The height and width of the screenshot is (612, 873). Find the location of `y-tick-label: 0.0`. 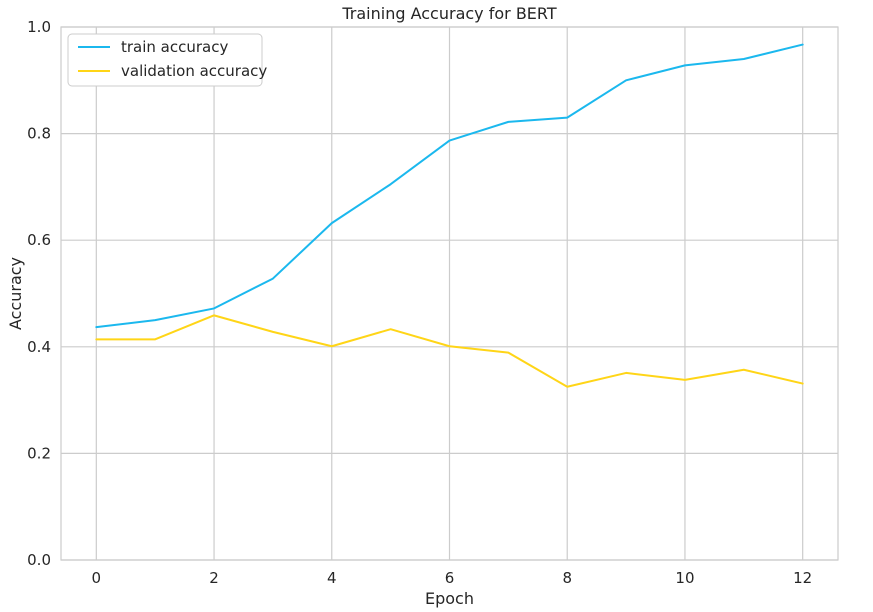

y-tick-label: 0.0 is located at coordinates (39, 560).